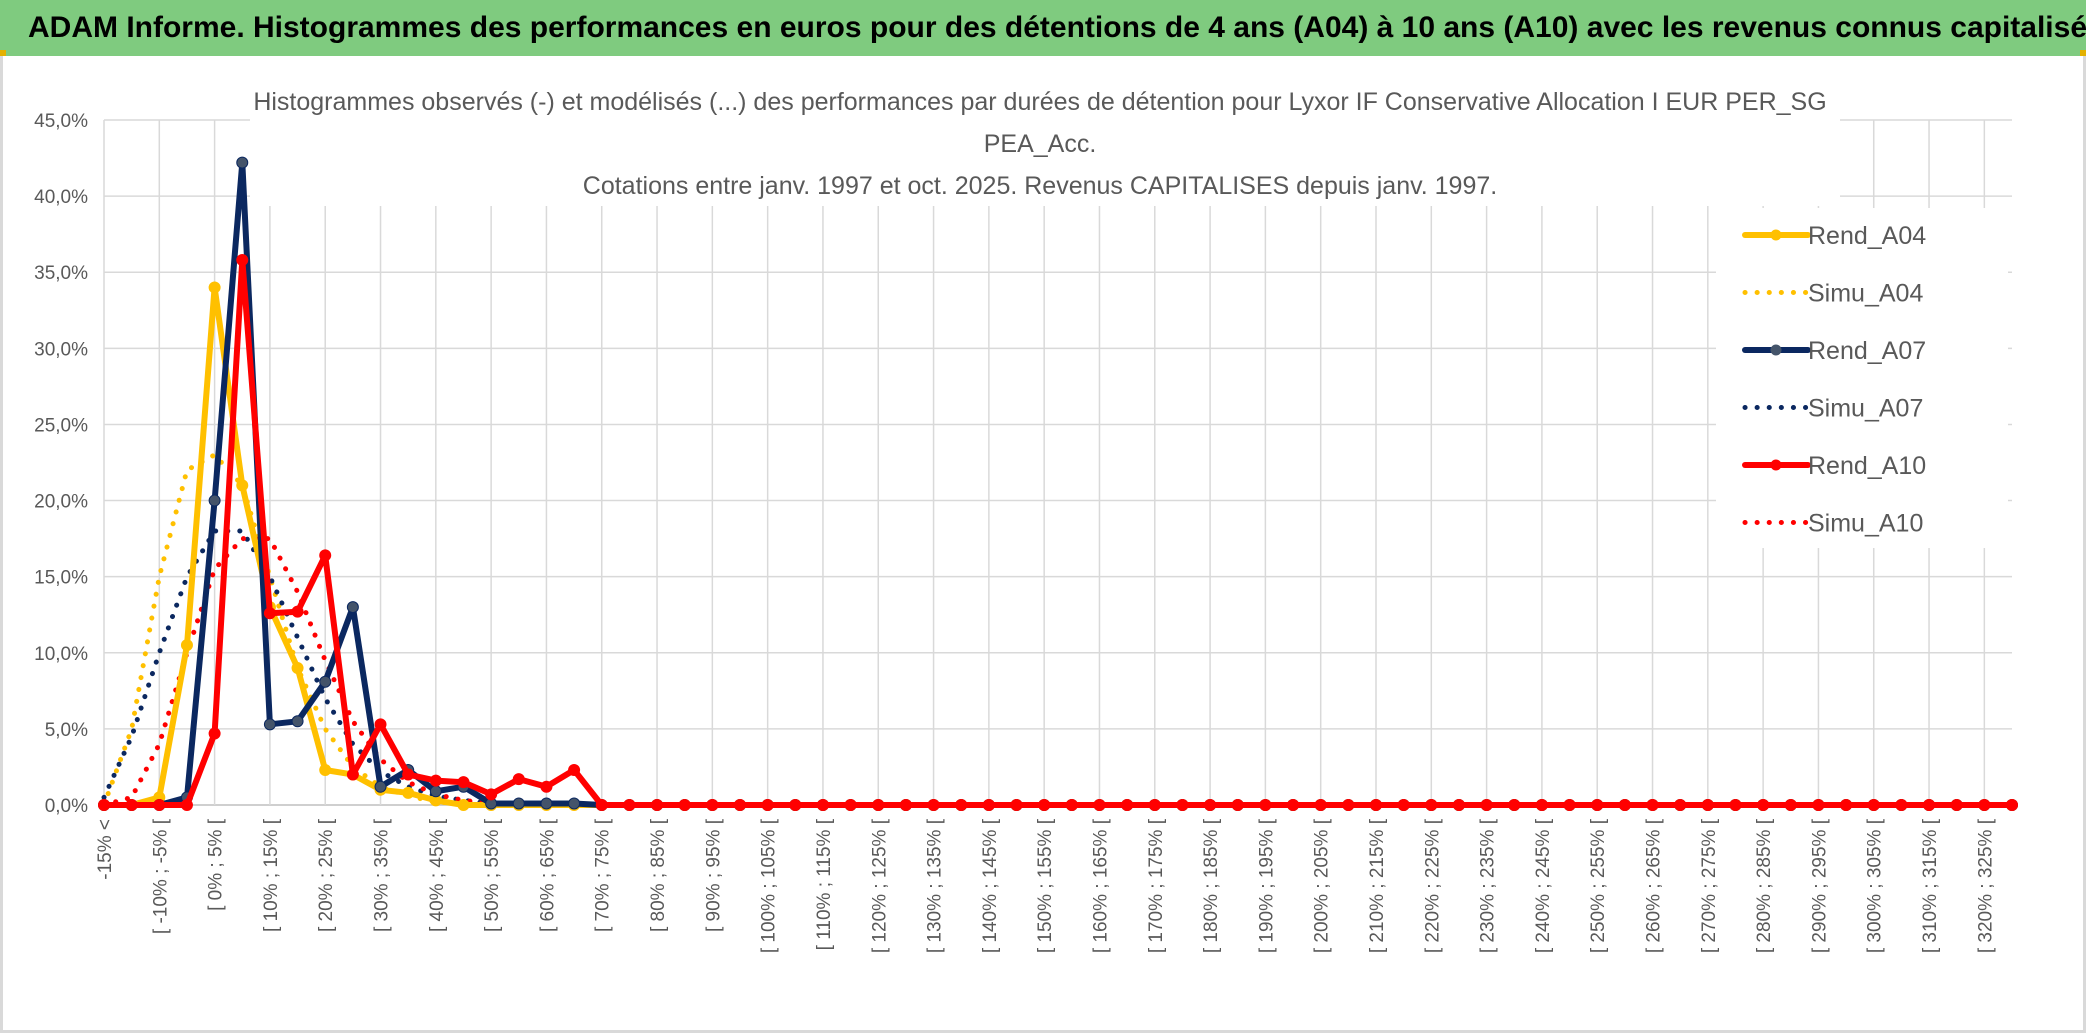  Describe the element at coordinates (935, 885) in the screenshot. I see `x-tick-label: [ 130% ; 135% [` at that location.